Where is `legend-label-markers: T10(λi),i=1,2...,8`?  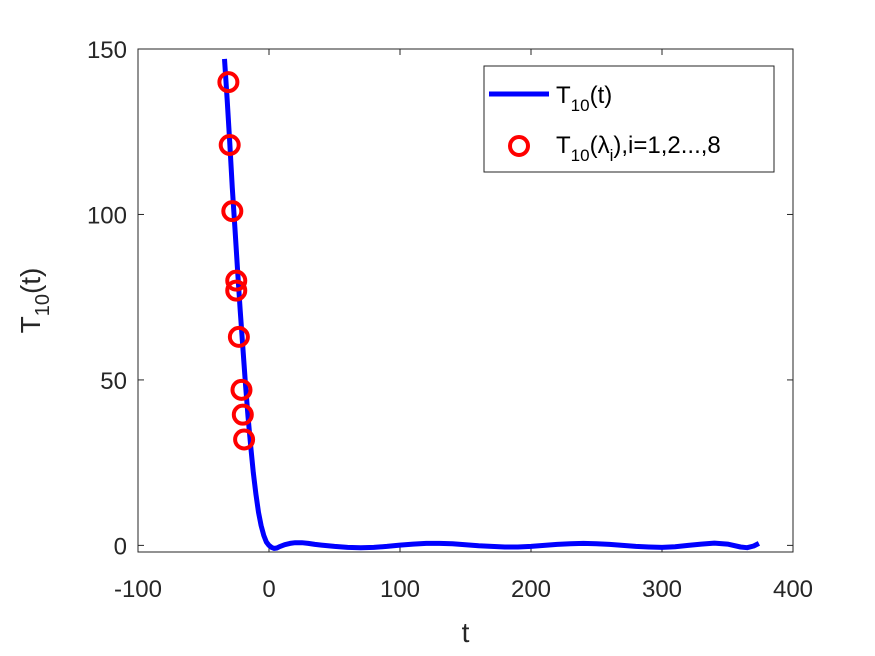 legend-label-markers: T10(λi),i=1,2...,8 is located at coordinates (638, 148).